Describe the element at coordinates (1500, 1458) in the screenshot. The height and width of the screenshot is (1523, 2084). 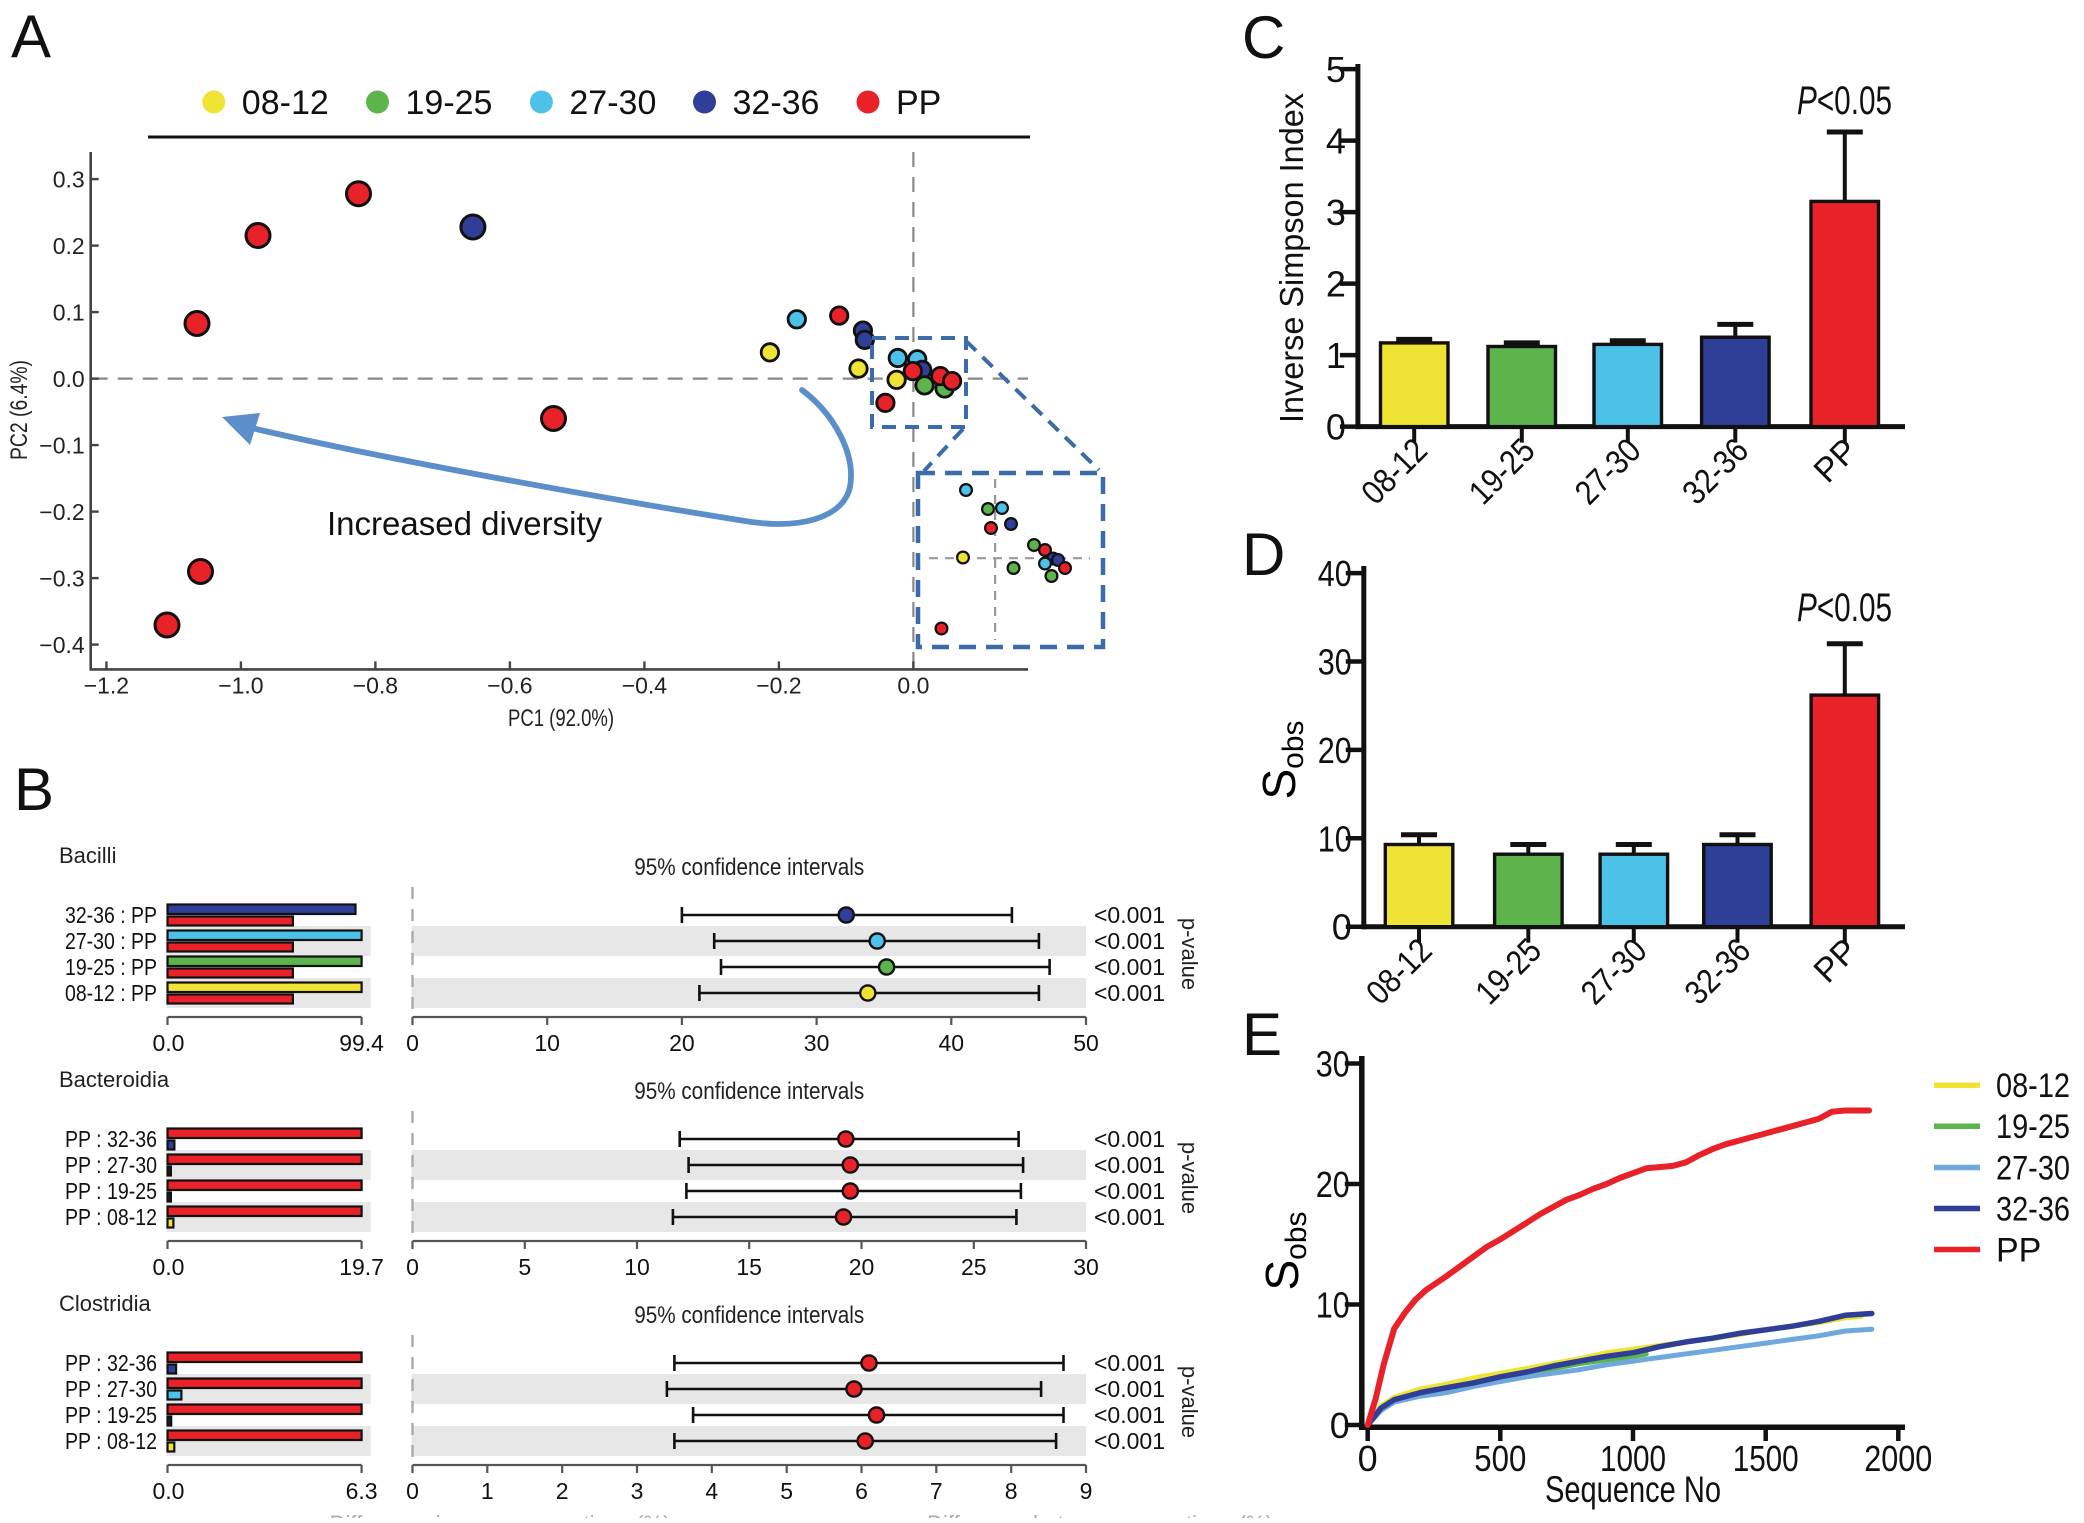
I see `svg-text: 500` at that location.